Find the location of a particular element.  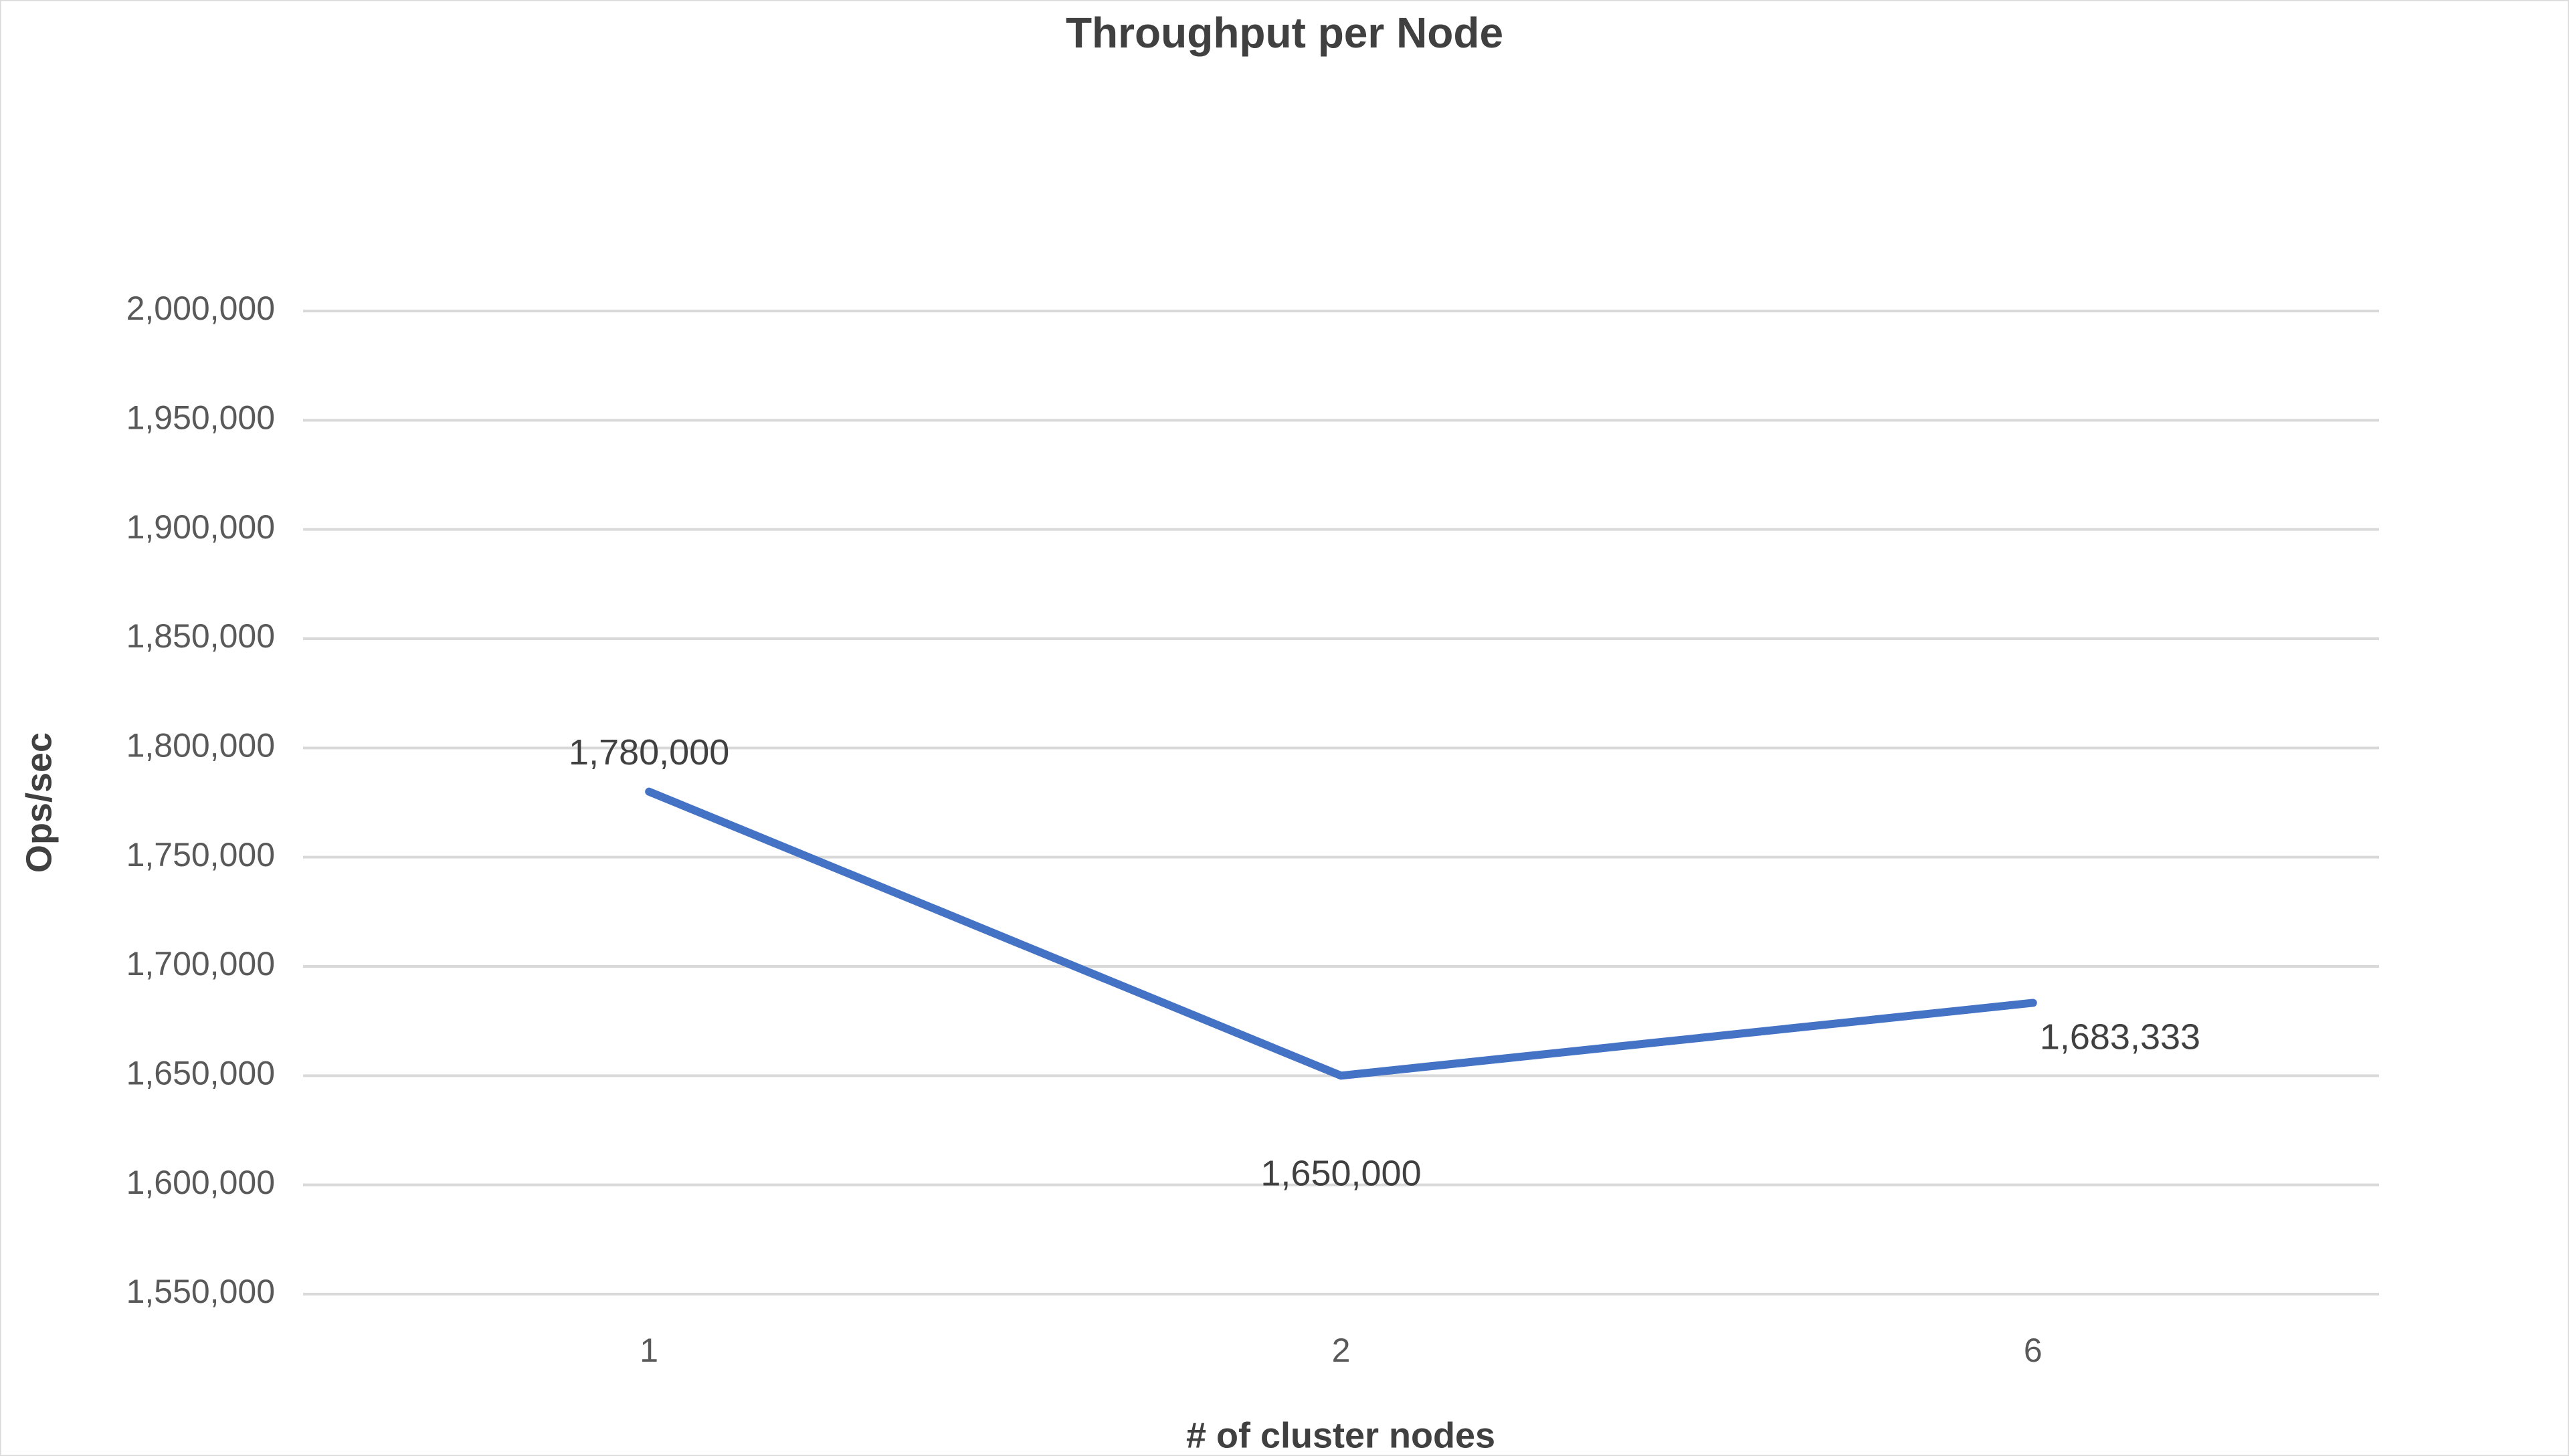

x-tick-label: 1 is located at coordinates (649, 1350).